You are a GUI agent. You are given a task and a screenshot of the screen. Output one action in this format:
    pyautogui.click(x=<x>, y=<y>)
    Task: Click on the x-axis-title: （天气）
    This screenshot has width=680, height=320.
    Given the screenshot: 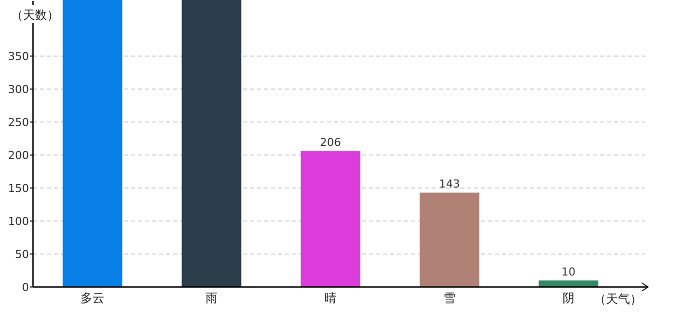 What is the action you would take?
    pyautogui.click(x=618, y=299)
    